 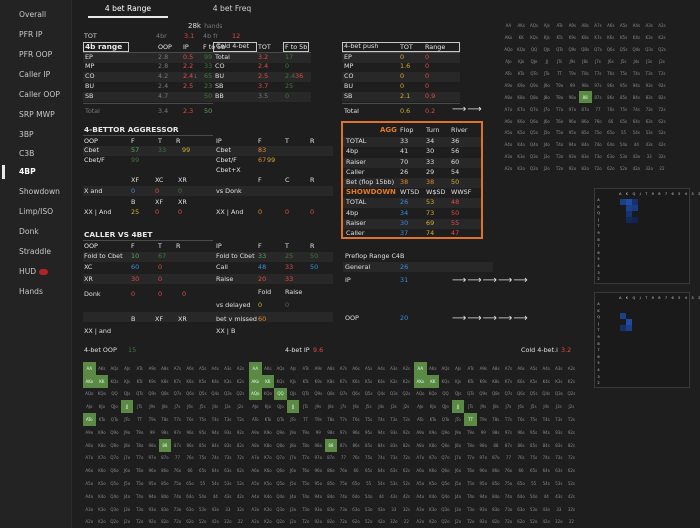 I want to click on hand-cell: J7s, so click(x=343, y=407).